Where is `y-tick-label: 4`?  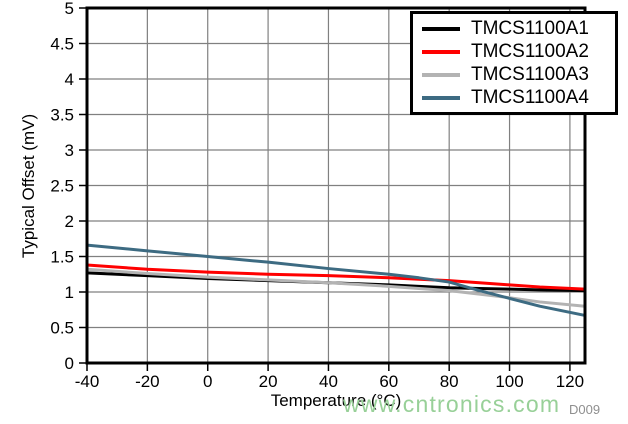
y-tick-label: 4 is located at coordinates (69, 79).